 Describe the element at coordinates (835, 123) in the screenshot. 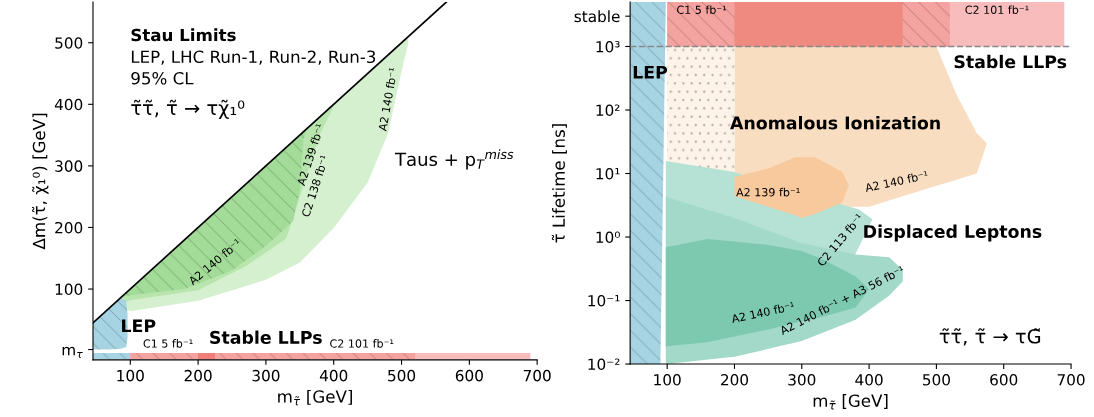

I see `annotation: Anomalous Ionization` at that location.